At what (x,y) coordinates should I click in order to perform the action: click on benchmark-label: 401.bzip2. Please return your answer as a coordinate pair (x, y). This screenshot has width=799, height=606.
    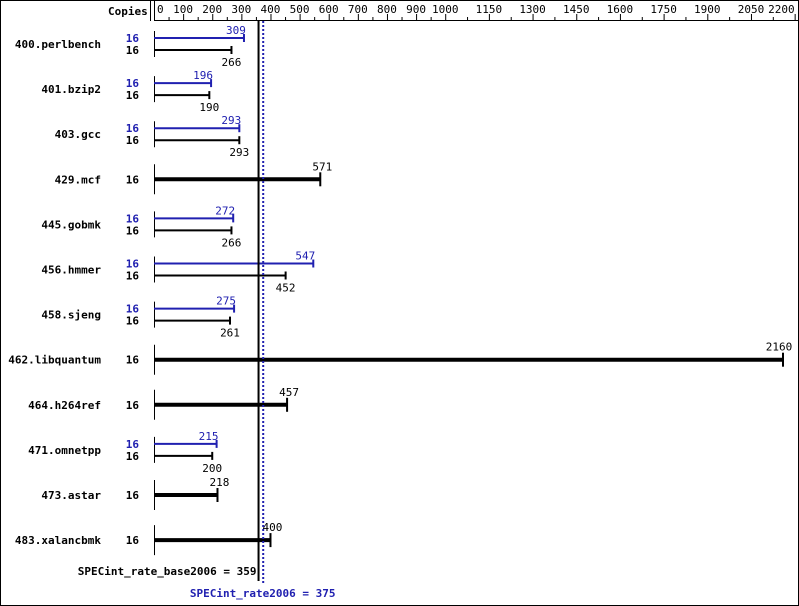
    Looking at the image, I should click on (71, 89).